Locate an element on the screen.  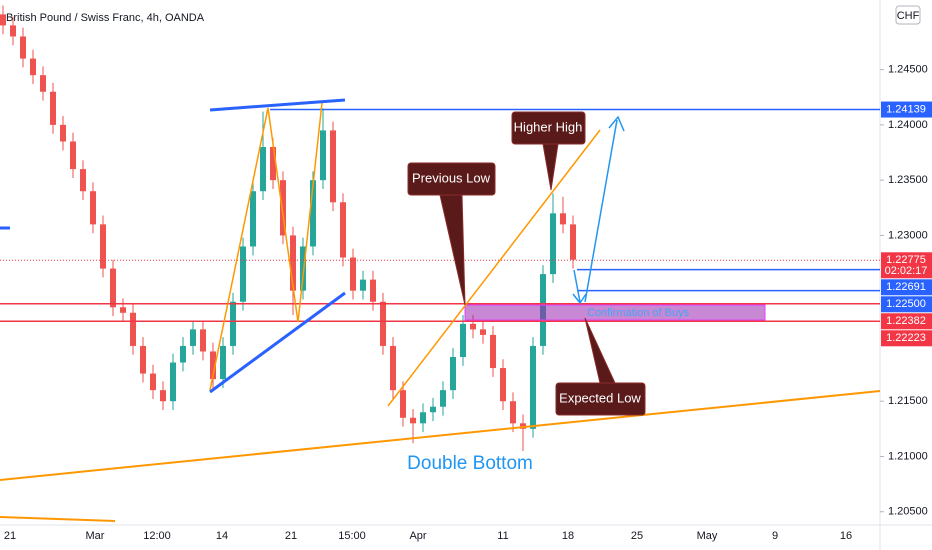
y-tick-label: 1.24000 is located at coordinates (908, 125).